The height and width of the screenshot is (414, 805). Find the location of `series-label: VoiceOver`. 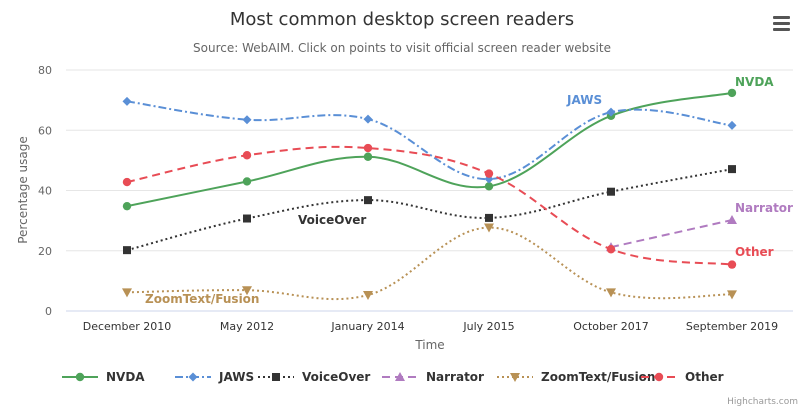

series-label: VoiceOver is located at coordinates (332, 220).